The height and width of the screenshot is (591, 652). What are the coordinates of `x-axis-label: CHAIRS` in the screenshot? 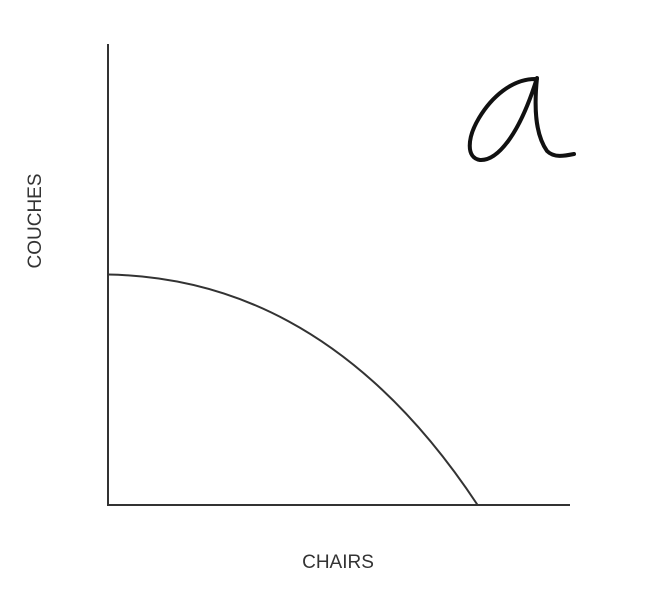 It's located at (338, 562).